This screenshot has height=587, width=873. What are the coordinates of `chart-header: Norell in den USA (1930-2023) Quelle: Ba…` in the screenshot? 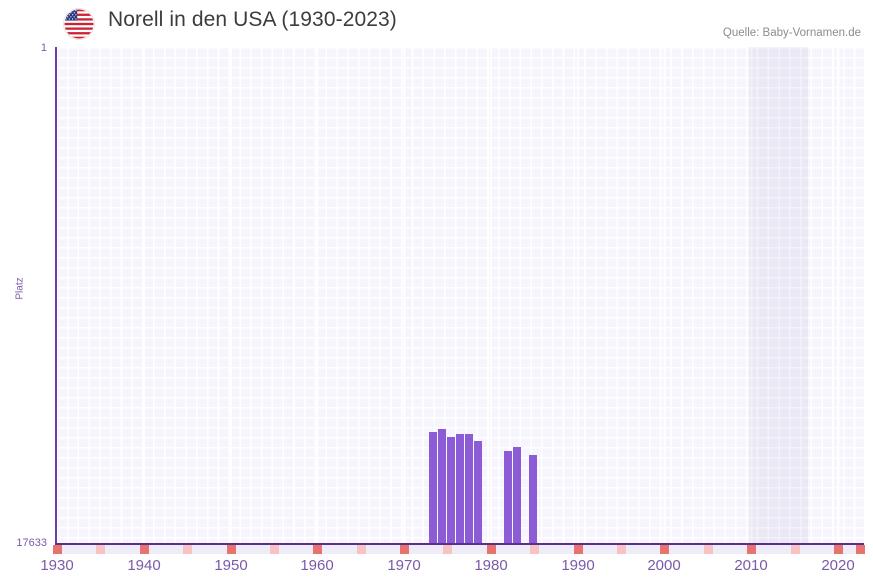 It's located at (436, 23).